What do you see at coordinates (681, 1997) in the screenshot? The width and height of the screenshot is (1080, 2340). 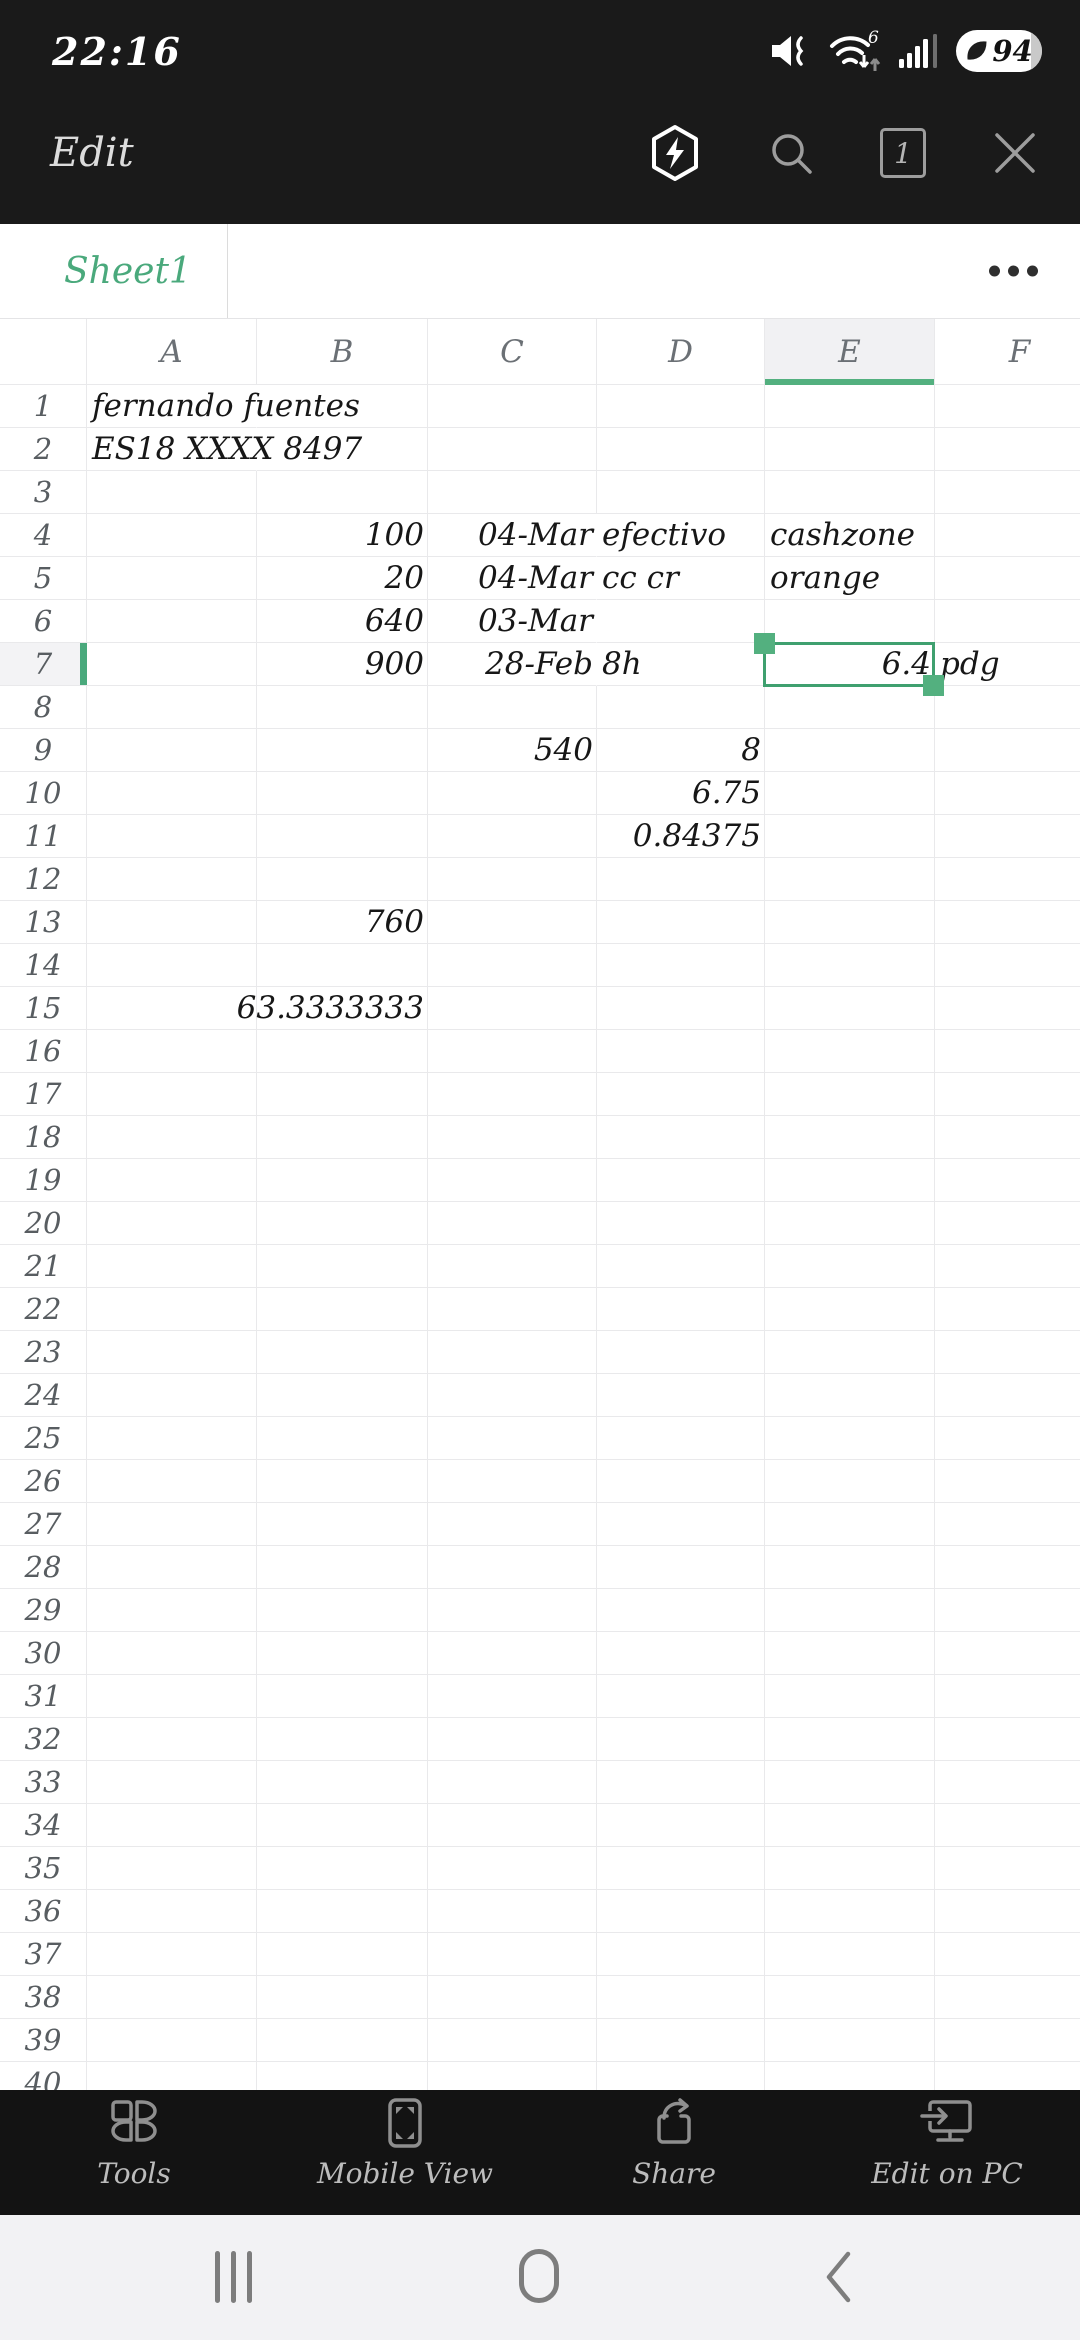 I see `cell-D38` at bounding box center [681, 1997].